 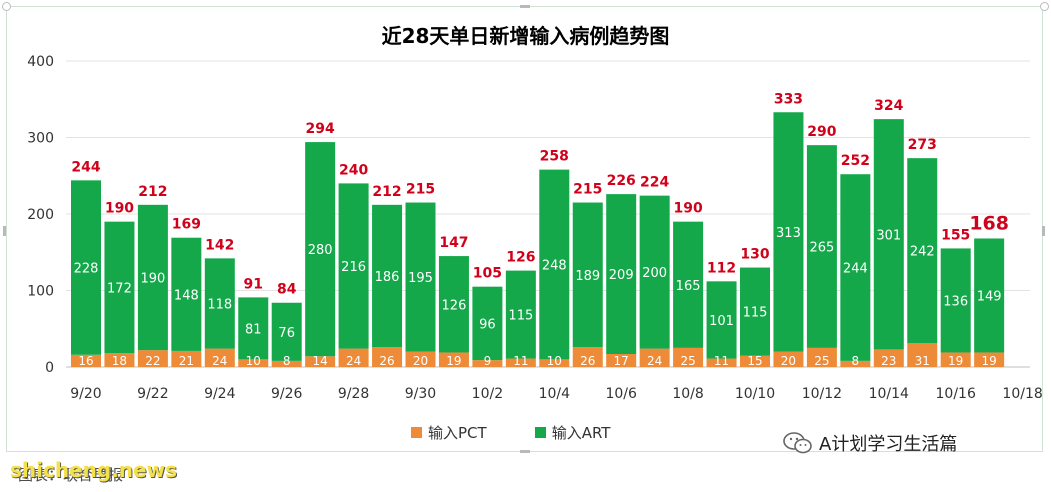 What do you see at coordinates (1043, 231) in the screenshot?
I see `resize-handle-right` at bounding box center [1043, 231].